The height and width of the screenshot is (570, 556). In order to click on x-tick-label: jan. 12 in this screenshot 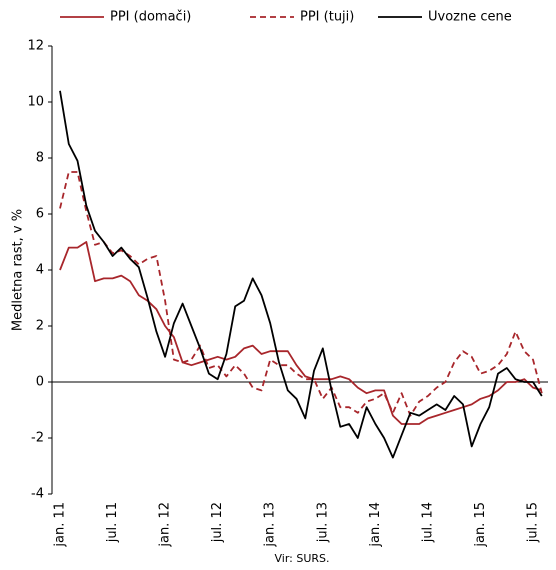, I will do `click(165, 525)`.